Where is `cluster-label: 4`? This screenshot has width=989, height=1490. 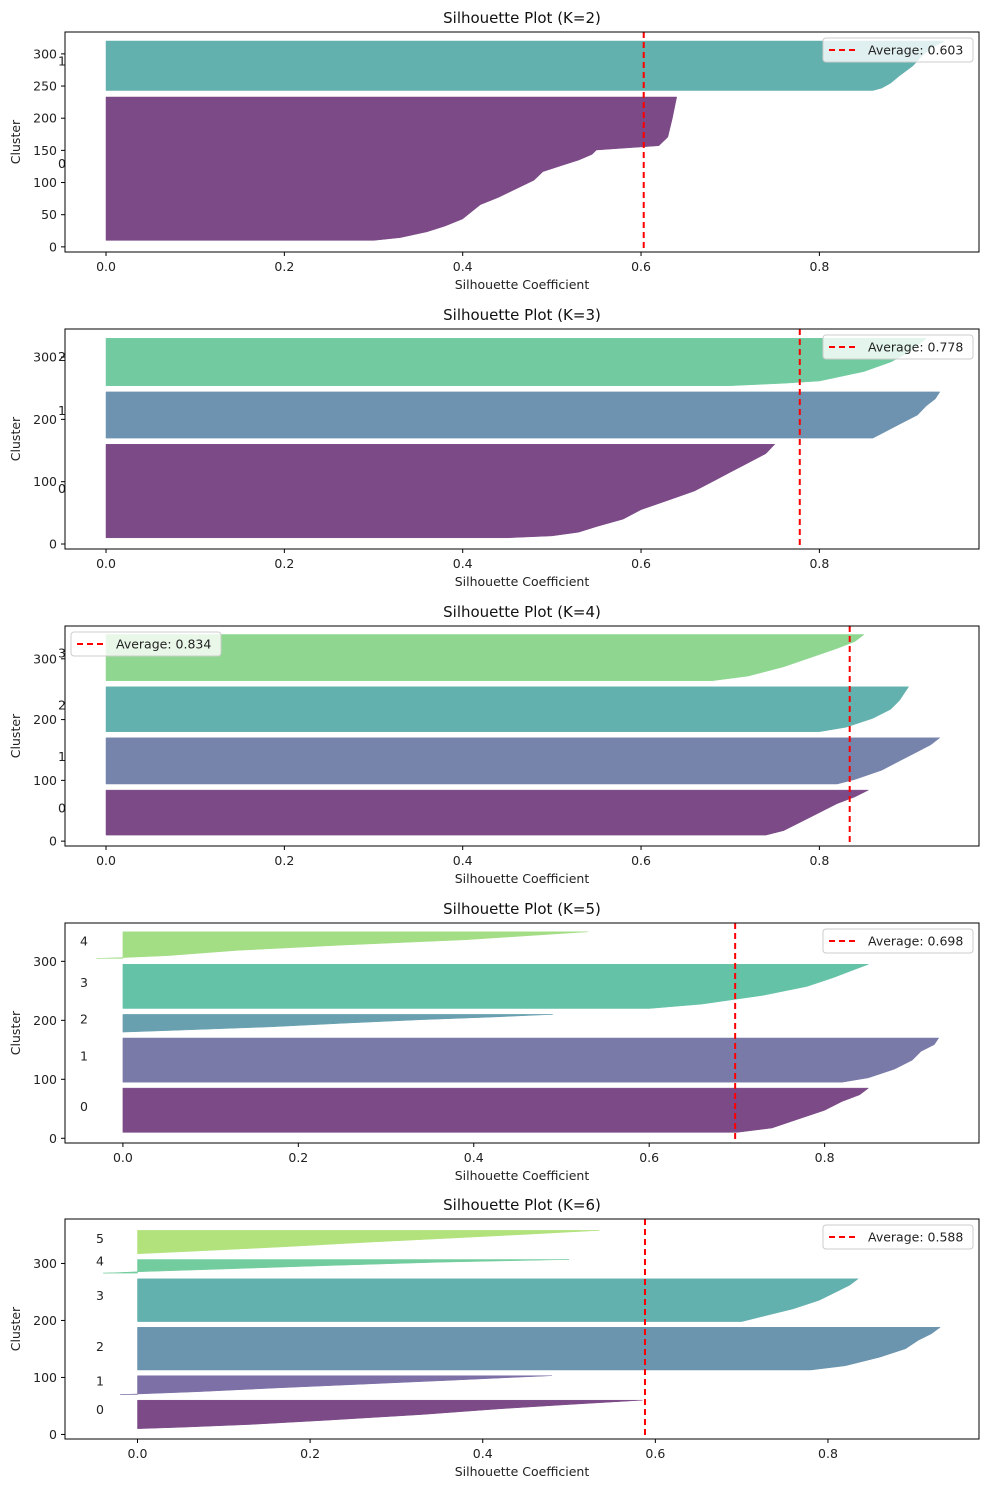 cluster-label: 4 is located at coordinates (84, 941).